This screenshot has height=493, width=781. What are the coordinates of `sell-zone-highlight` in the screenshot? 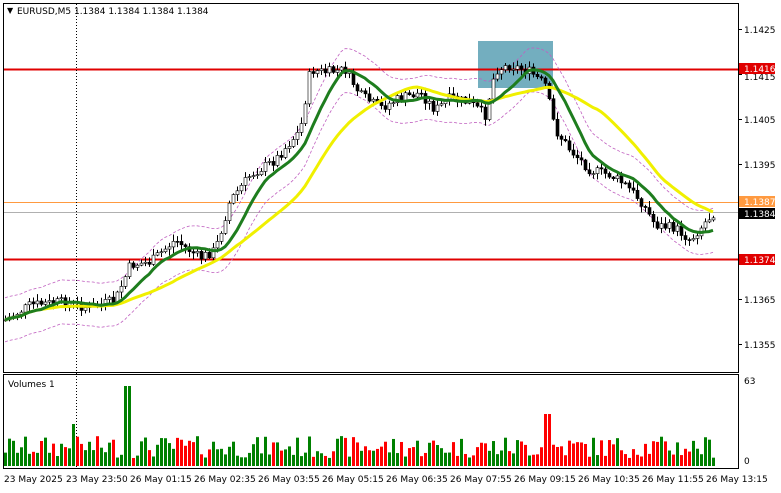 It's located at (515, 64).